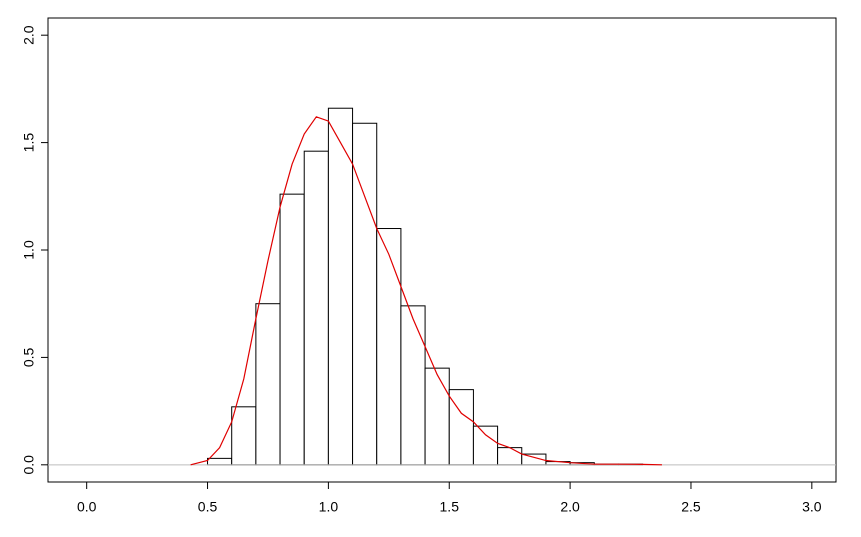 This screenshot has height=537, width=861. What do you see at coordinates (208, 507) in the screenshot?
I see `x-tick-label: 0.5` at bounding box center [208, 507].